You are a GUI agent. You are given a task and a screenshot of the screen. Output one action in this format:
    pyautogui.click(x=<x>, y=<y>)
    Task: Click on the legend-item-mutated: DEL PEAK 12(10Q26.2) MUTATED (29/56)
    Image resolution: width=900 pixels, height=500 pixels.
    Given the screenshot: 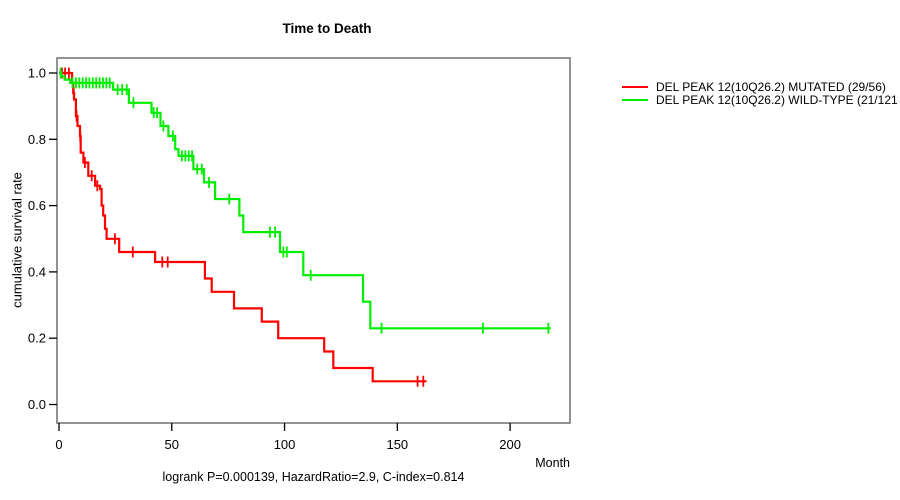 What is the action you would take?
    pyautogui.click(x=760, y=86)
    